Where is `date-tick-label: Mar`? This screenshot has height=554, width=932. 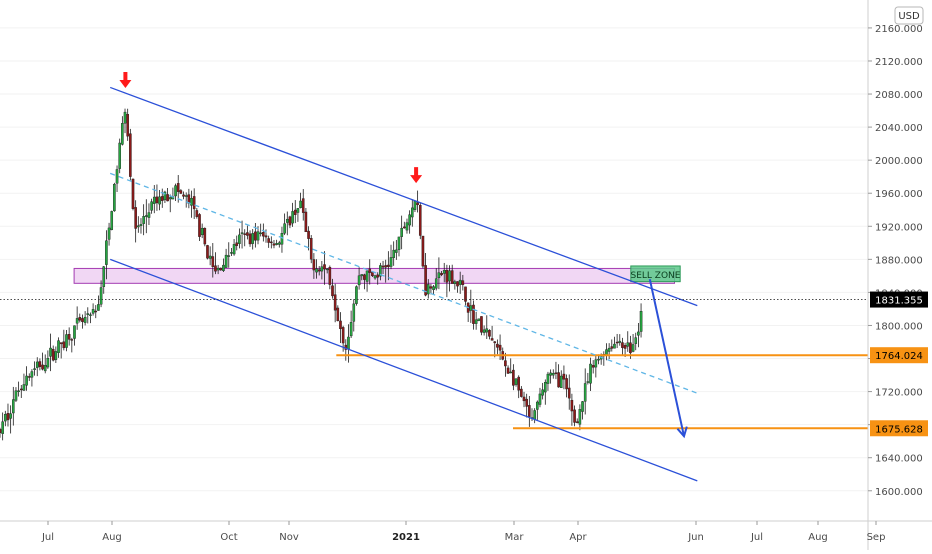 date-tick-label: Mar is located at coordinates (515, 537).